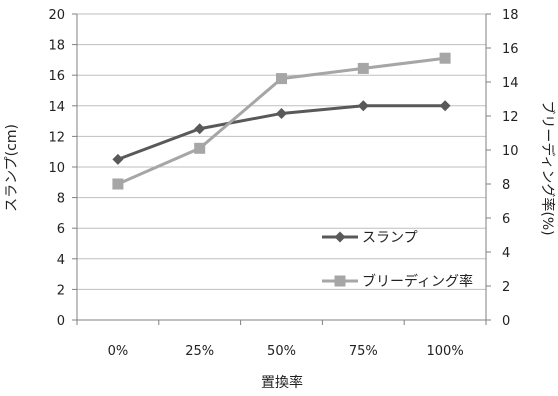  I want to click on left-y-tick-labels: 0 2 4 6 8 10 12 14 16 18 20, so click(56, 168).